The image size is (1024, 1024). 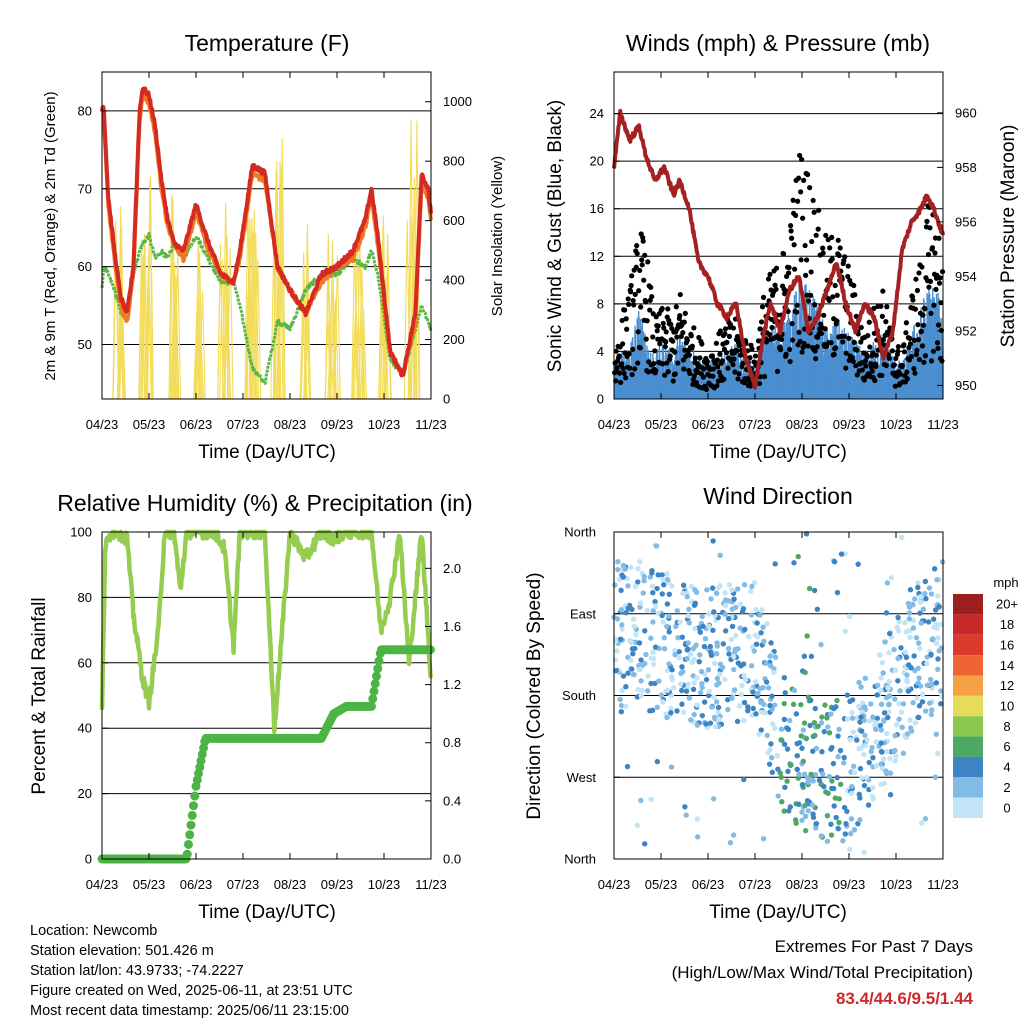 I want to click on humidity-xtick-label: 06/23, so click(x=196, y=884).